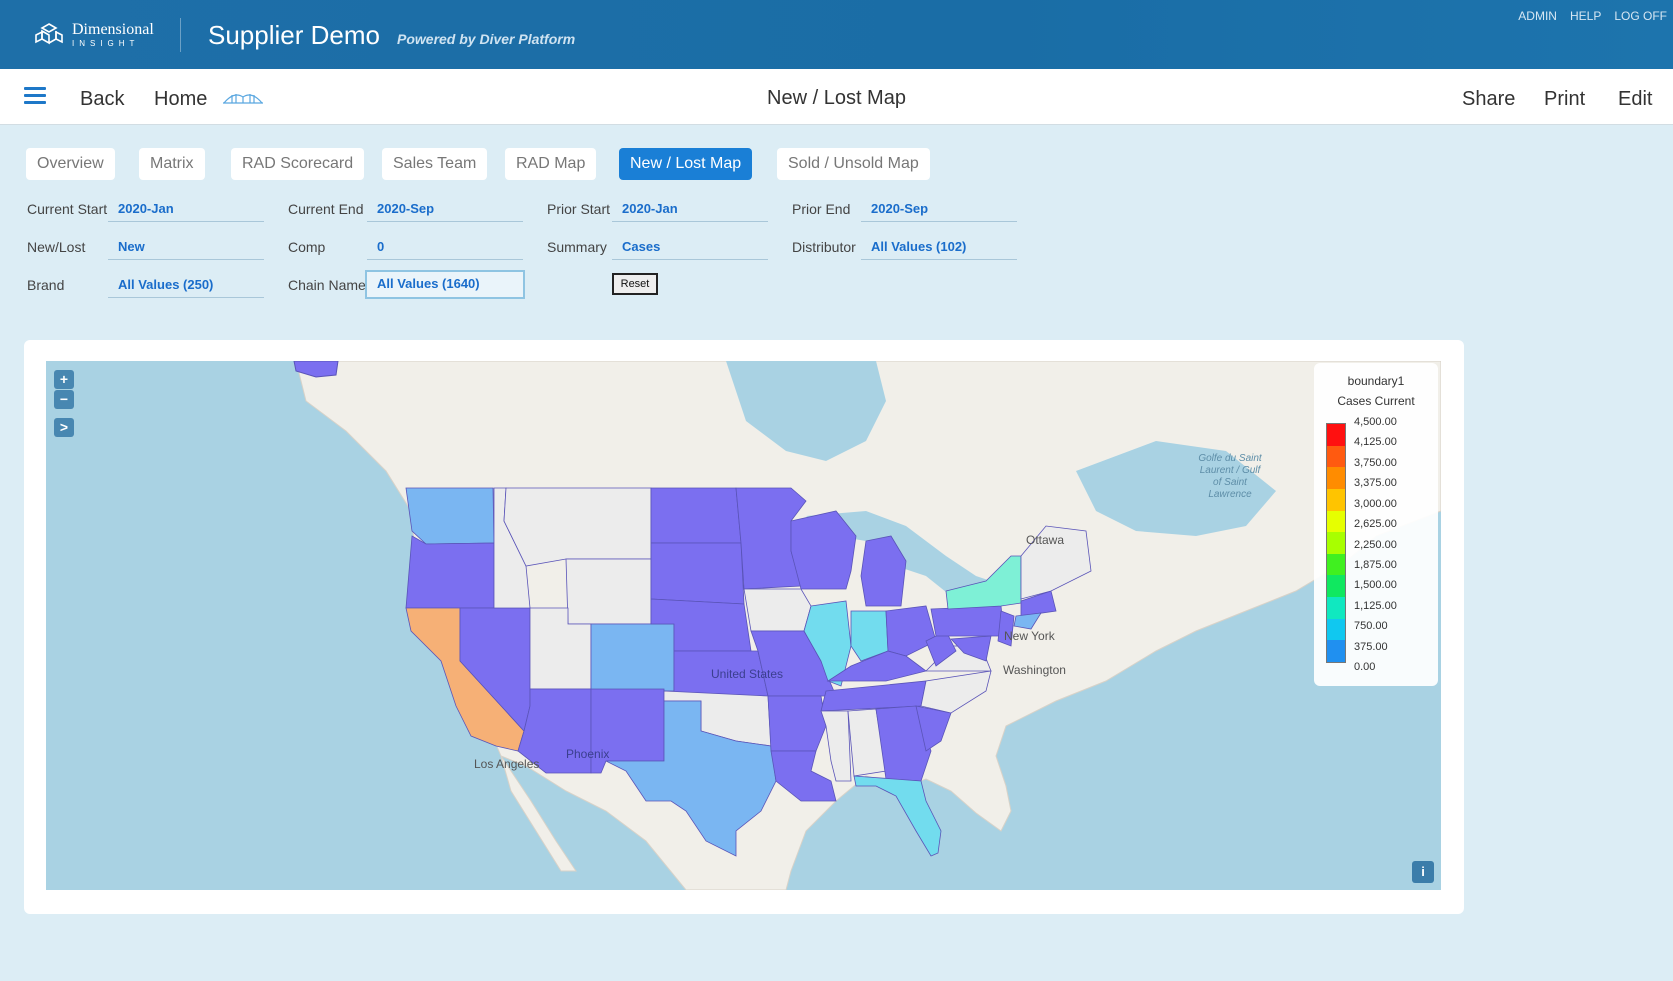 The width and height of the screenshot is (1673, 981). What do you see at coordinates (102, 99) in the screenshot?
I see `back-button: Back` at bounding box center [102, 99].